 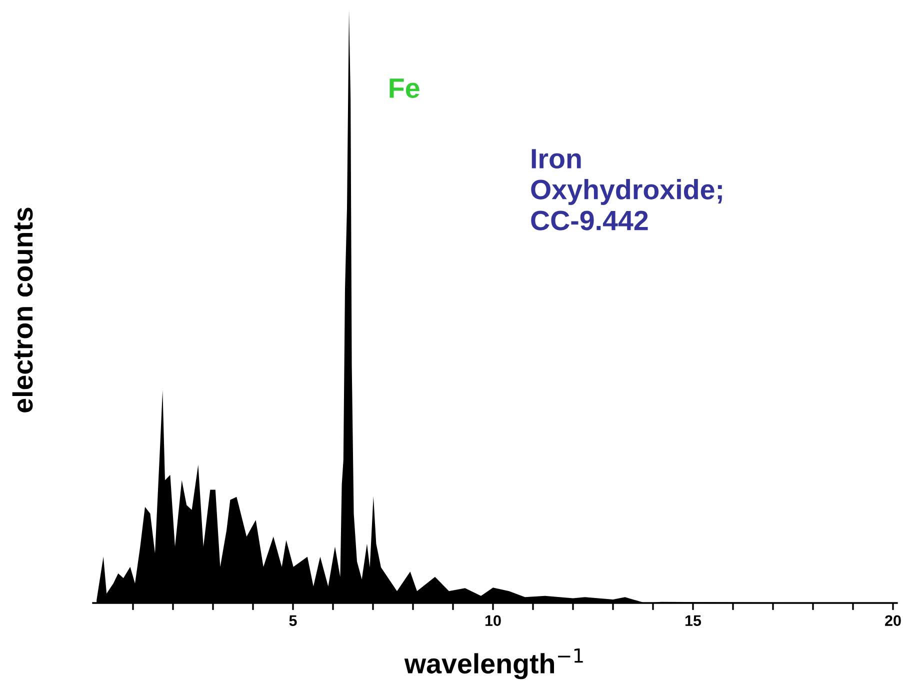 What do you see at coordinates (405, 88) in the screenshot?
I see `annotation: Fe` at bounding box center [405, 88].